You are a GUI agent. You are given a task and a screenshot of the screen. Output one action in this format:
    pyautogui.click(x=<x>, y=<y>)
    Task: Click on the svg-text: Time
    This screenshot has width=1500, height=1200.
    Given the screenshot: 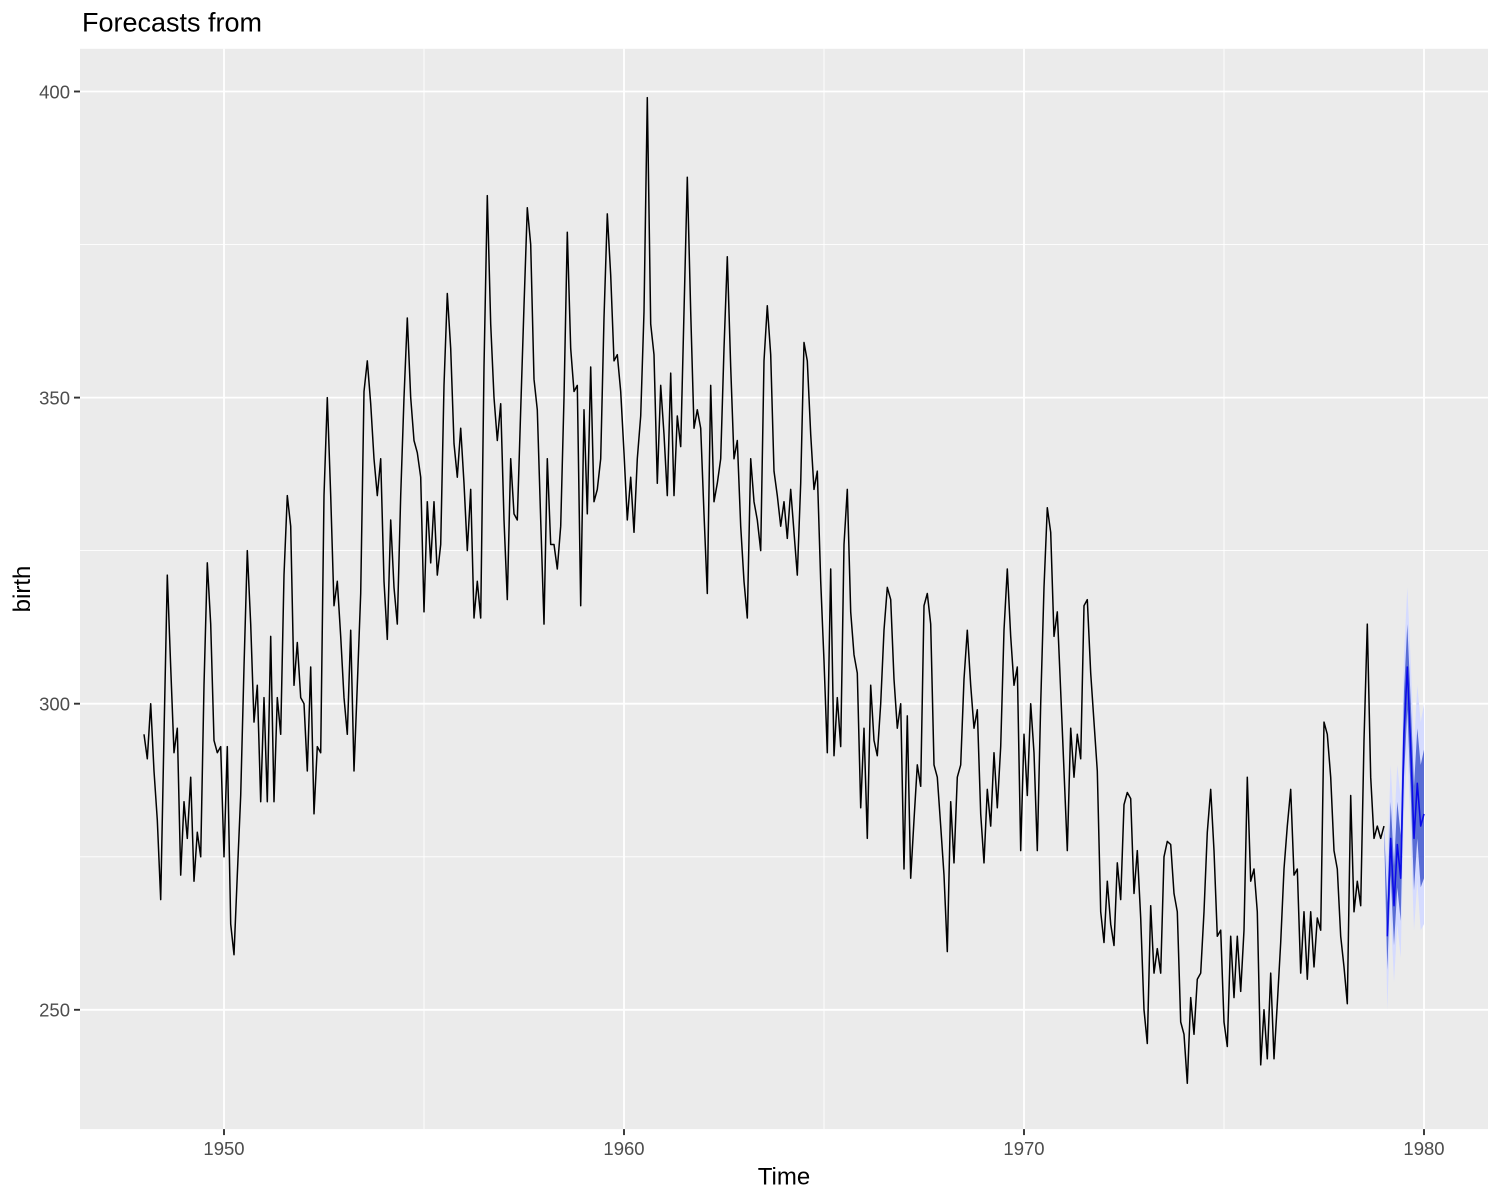 What is the action you would take?
    pyautogui.click(x=784, y=1176)
    